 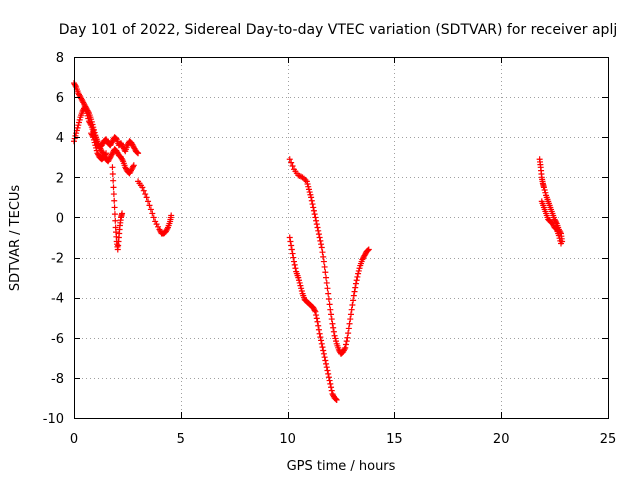 What do you see at coordinates (60, 58) in the screenshot?
I see `y-tick-label: 8` at bounding box center [60, 58].